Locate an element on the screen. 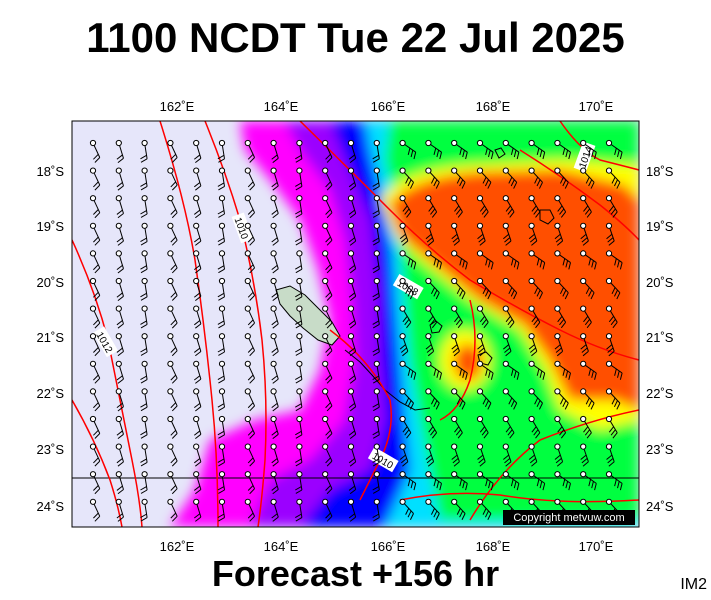 The height and width of the screenshot is (600, 711). lon-tick-label: 170˚E is located at coordinates (596, 546).